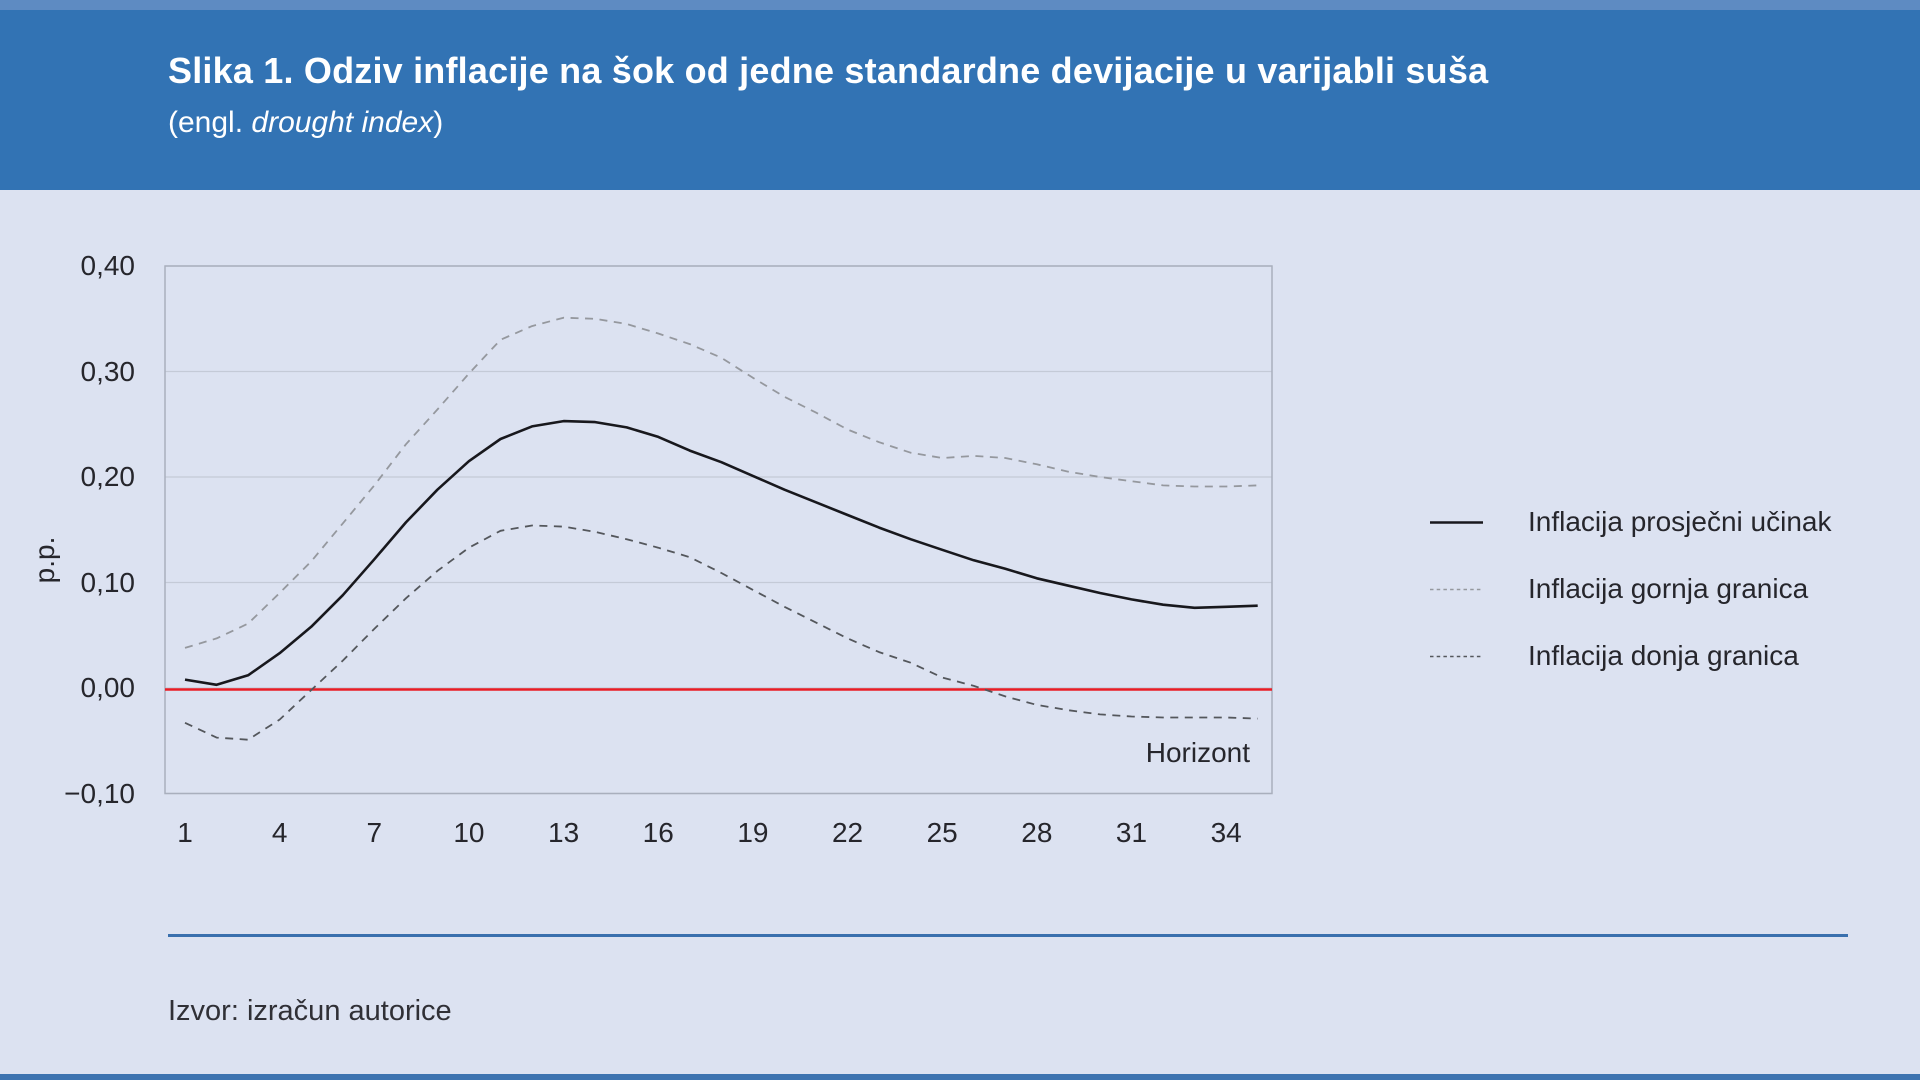 This screenshot has width=1920, height=1080. I want to click on series-mean-line, so click(721, 553).